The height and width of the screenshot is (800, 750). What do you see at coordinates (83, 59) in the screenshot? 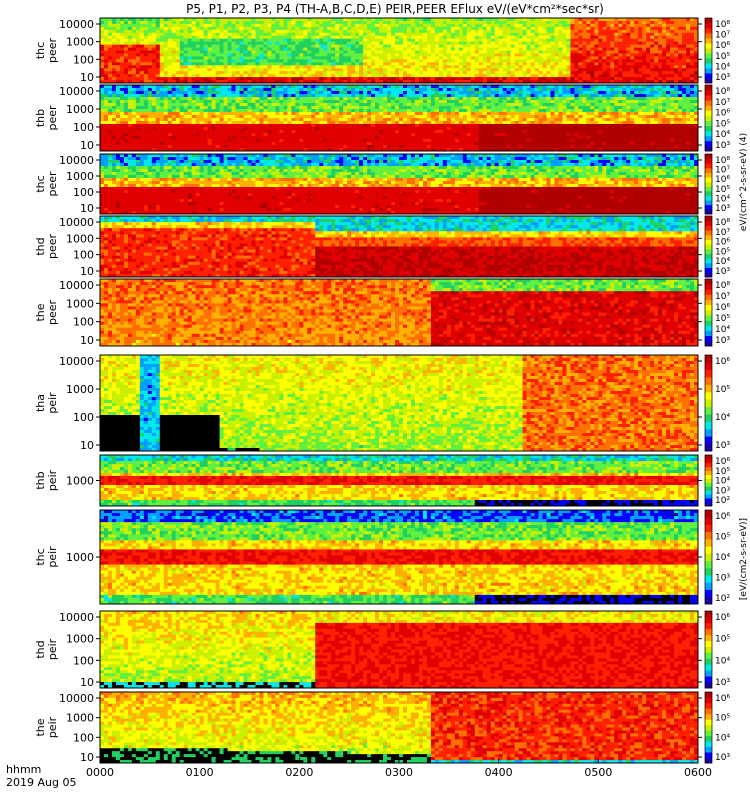
I see `y-tick-label: 100` at bounding box center [83, 59].